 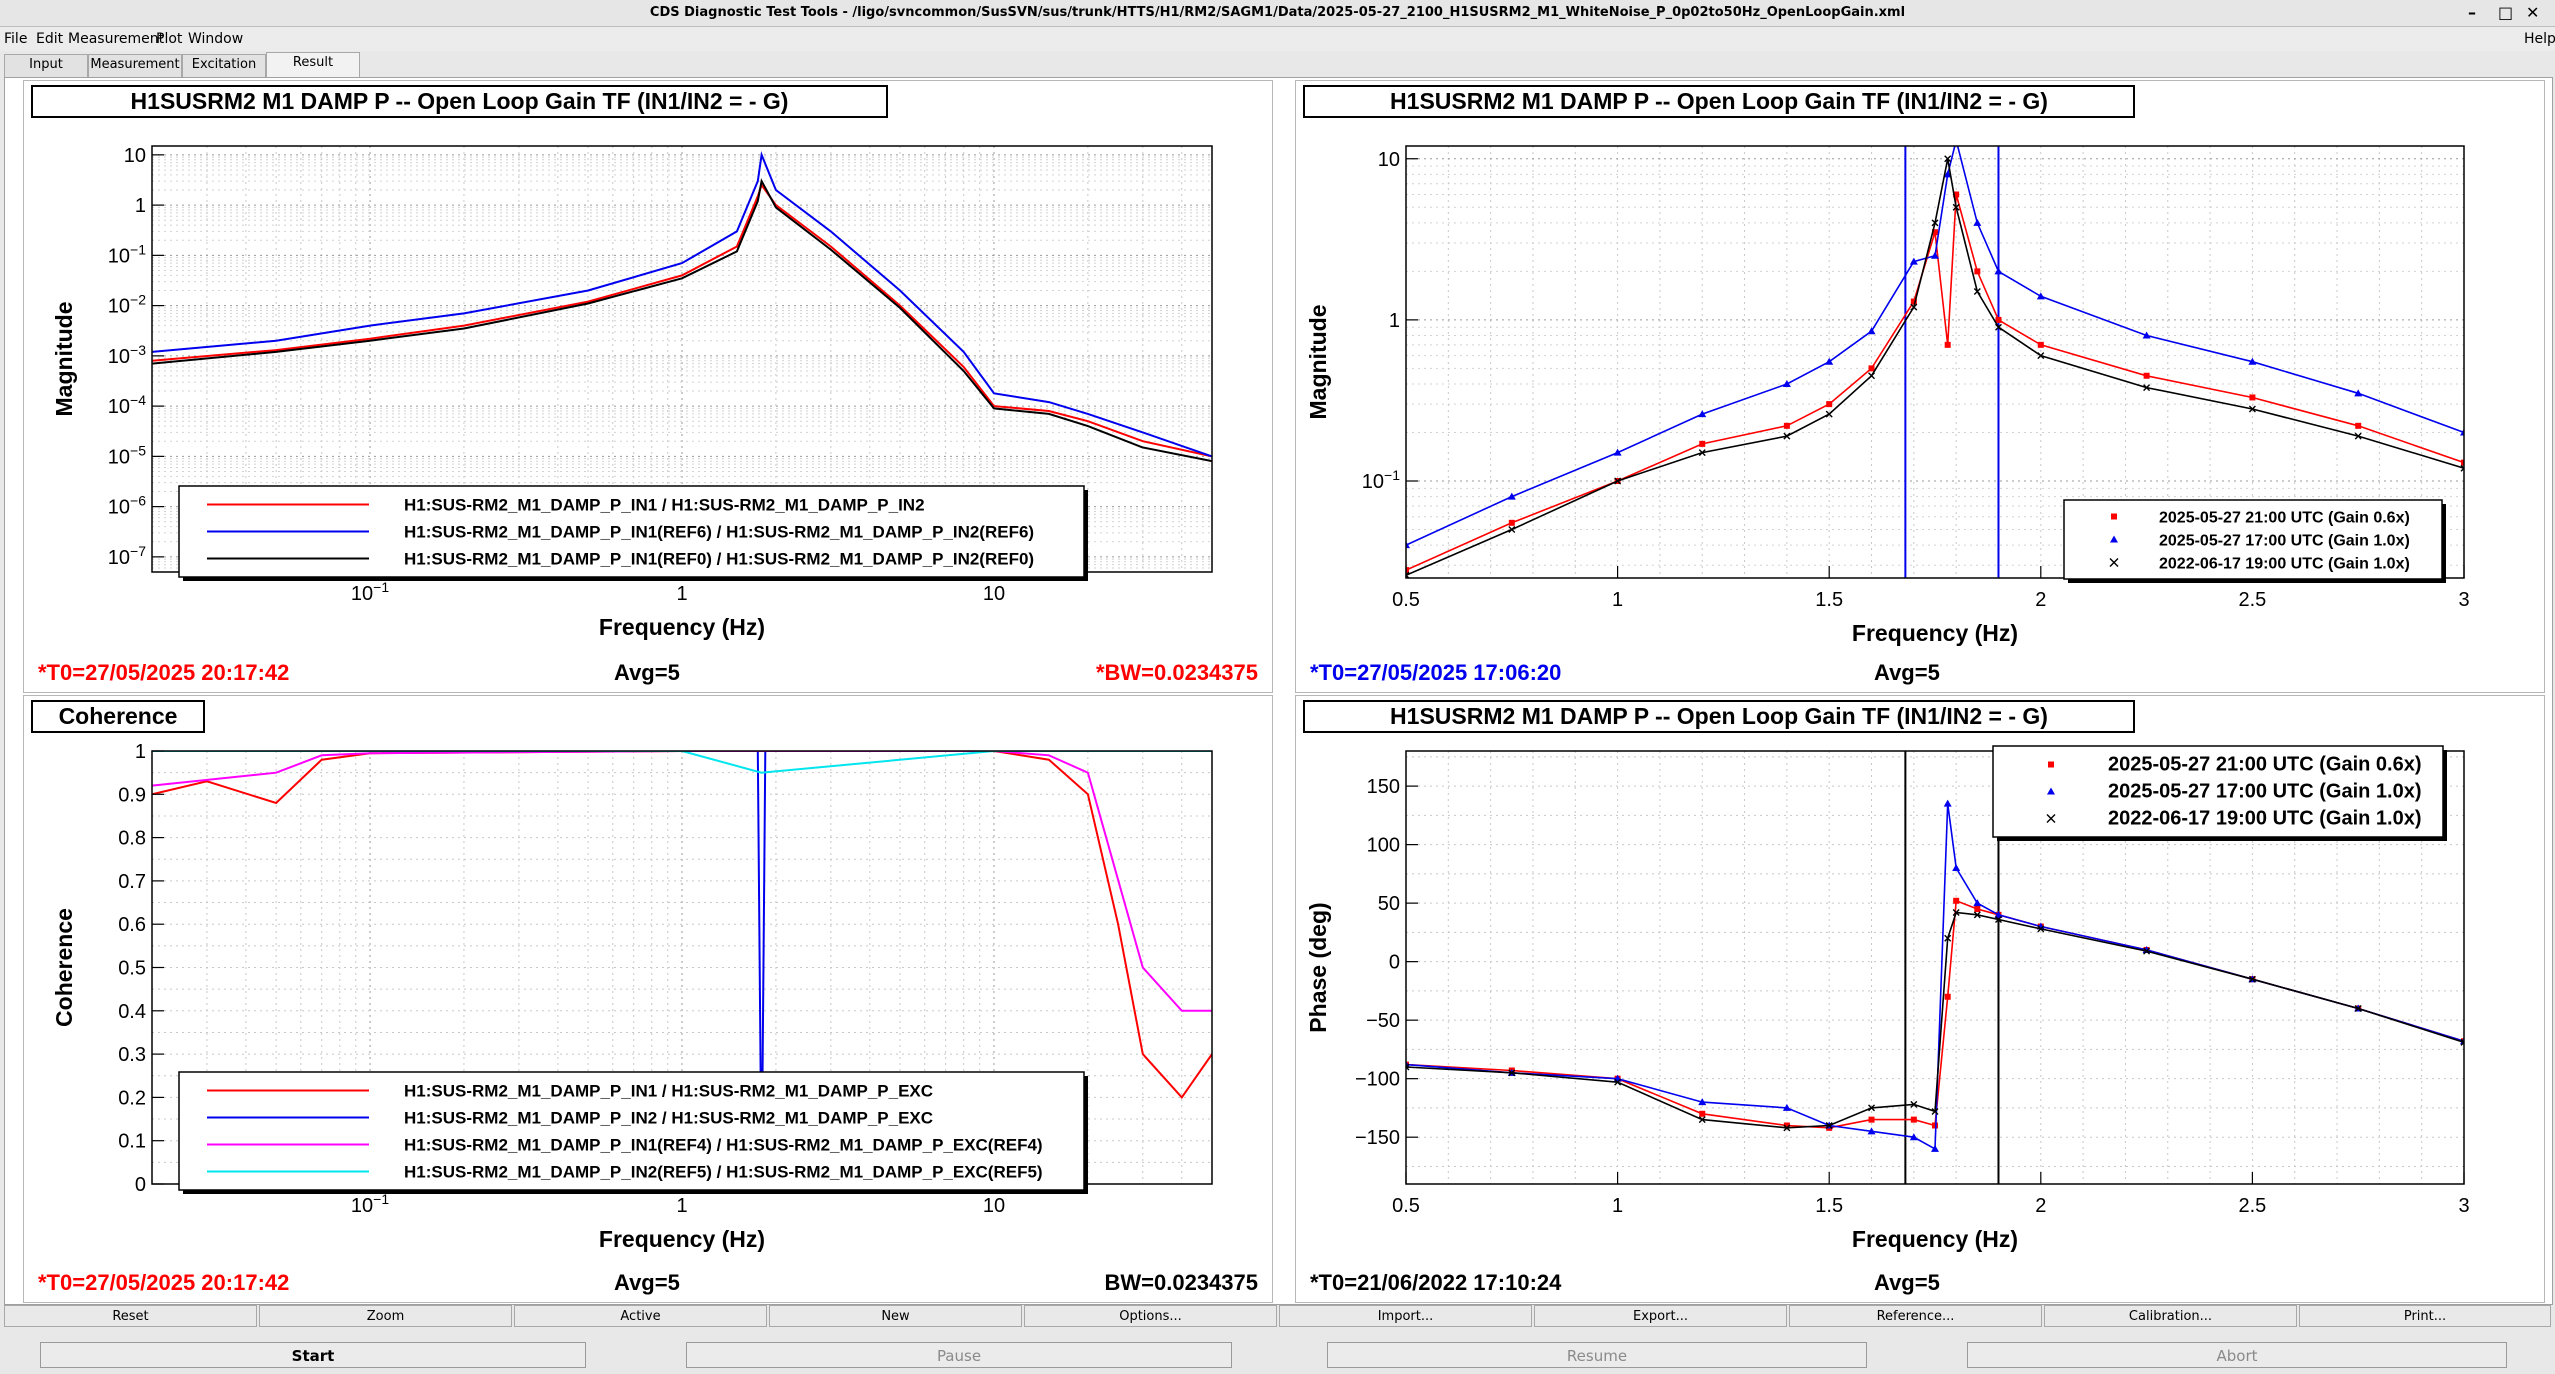 I want to click on resume-button: Resume, so click(x=1597, y=1355).